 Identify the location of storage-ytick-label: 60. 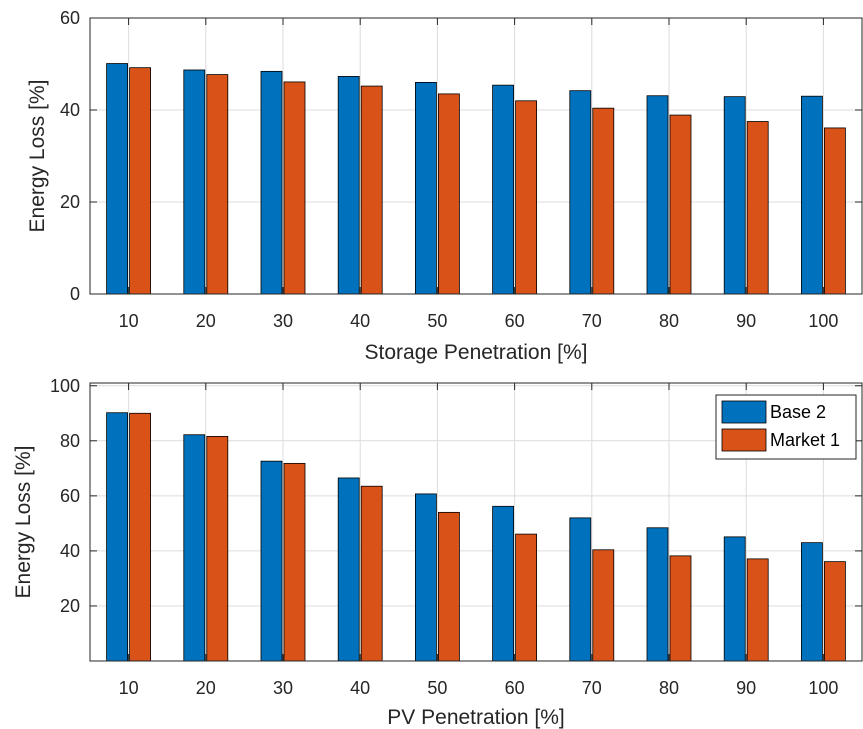
(70, 18).